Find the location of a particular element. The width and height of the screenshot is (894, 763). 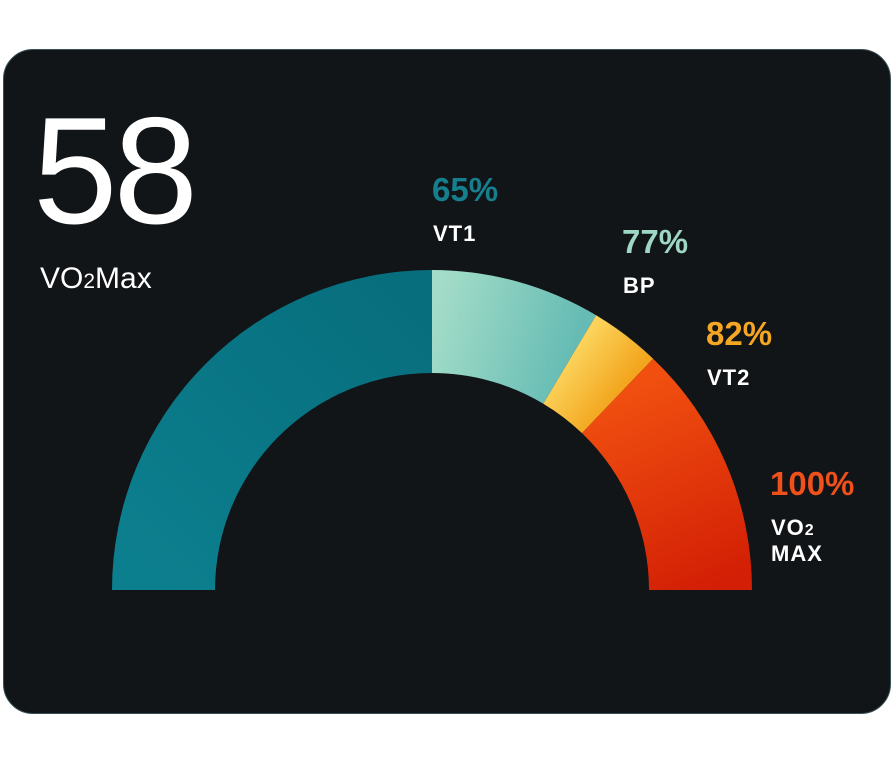

threshold-vo2max-label: VO2 MAX is located at coordinates (797, 541).